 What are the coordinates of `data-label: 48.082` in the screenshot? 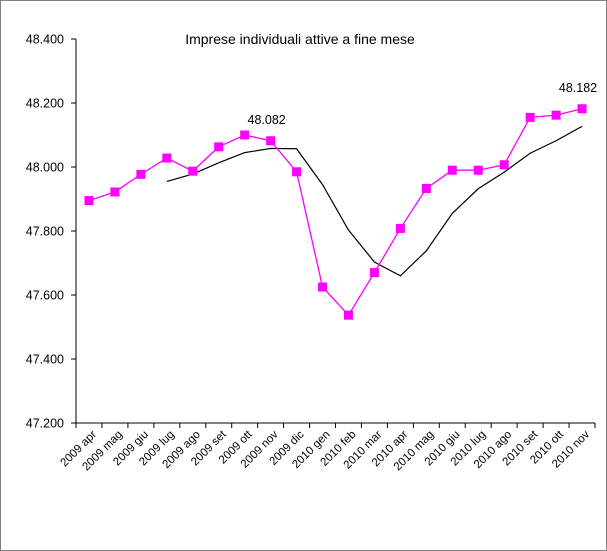 It's located at (267, 120).